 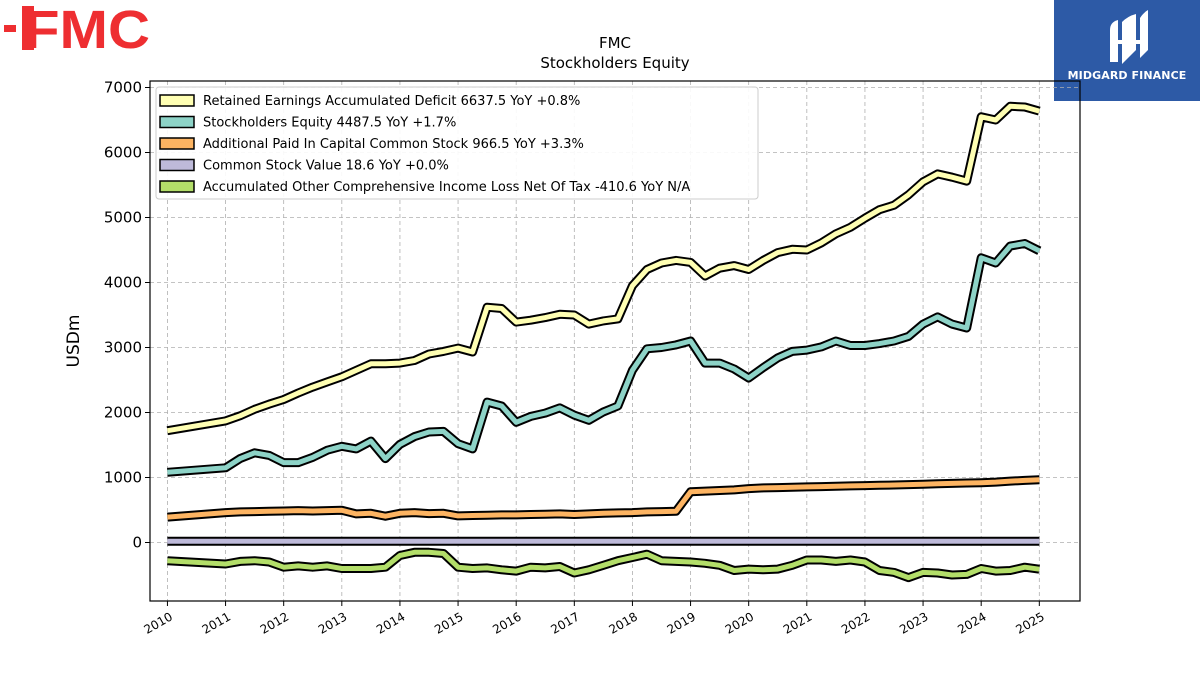 I want to click on x-tick-label: 2022, so click(x=855, y=622).